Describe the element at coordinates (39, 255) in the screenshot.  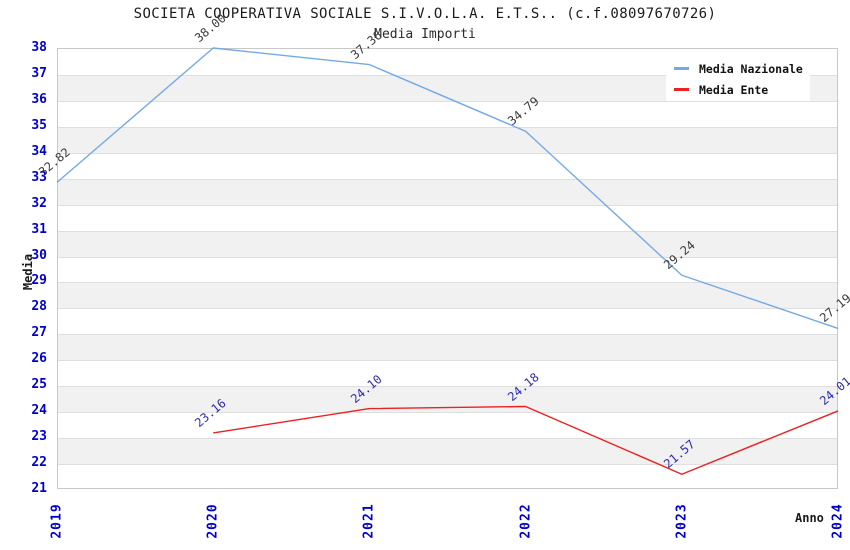
I see `y-tick-label: 30` at that location.